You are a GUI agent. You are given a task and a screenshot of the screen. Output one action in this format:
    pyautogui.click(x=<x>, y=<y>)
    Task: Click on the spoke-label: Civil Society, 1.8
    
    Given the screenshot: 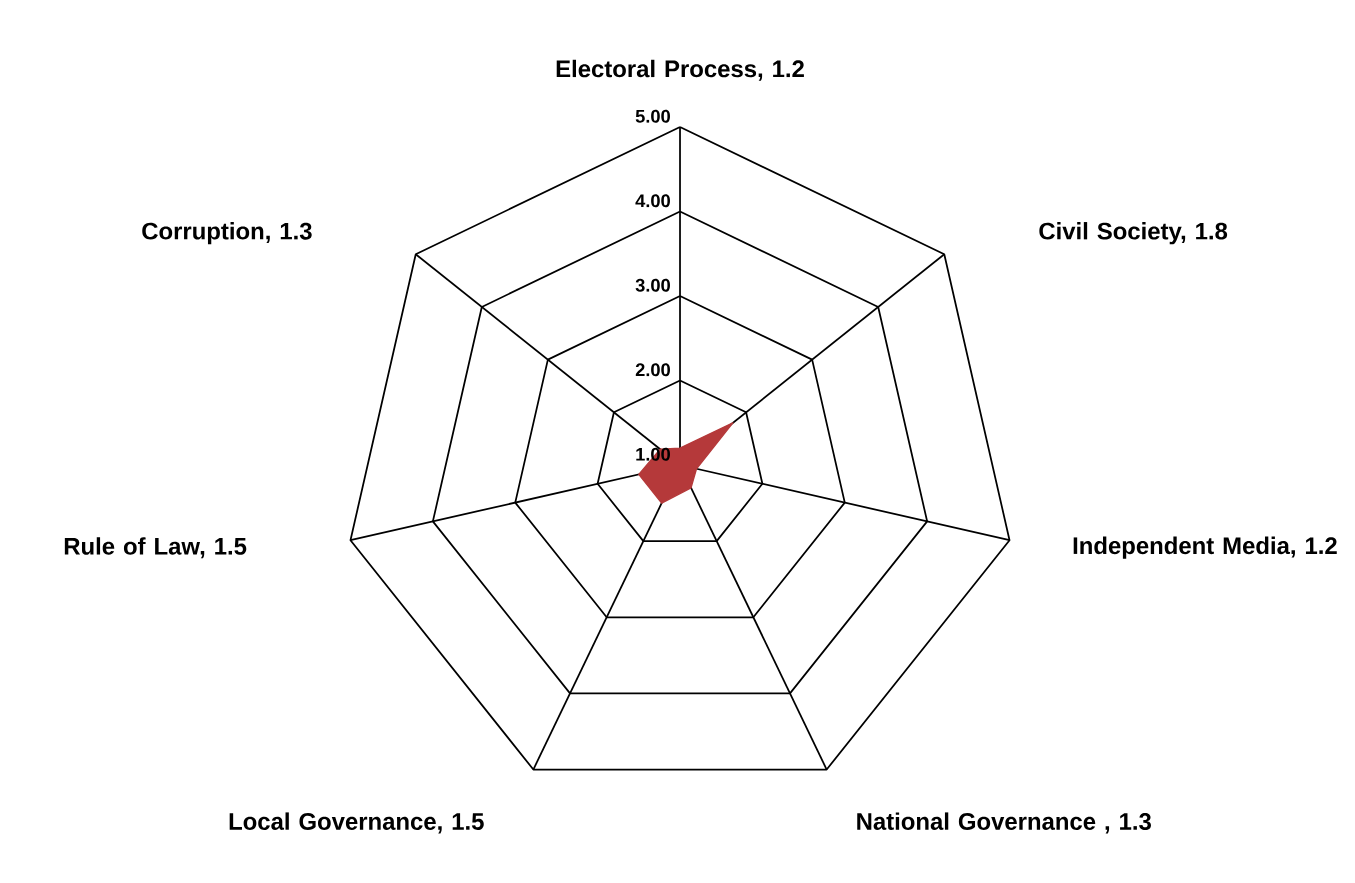 What is the action you would take?
    pyautogui.click(x=1133, y=233)
    